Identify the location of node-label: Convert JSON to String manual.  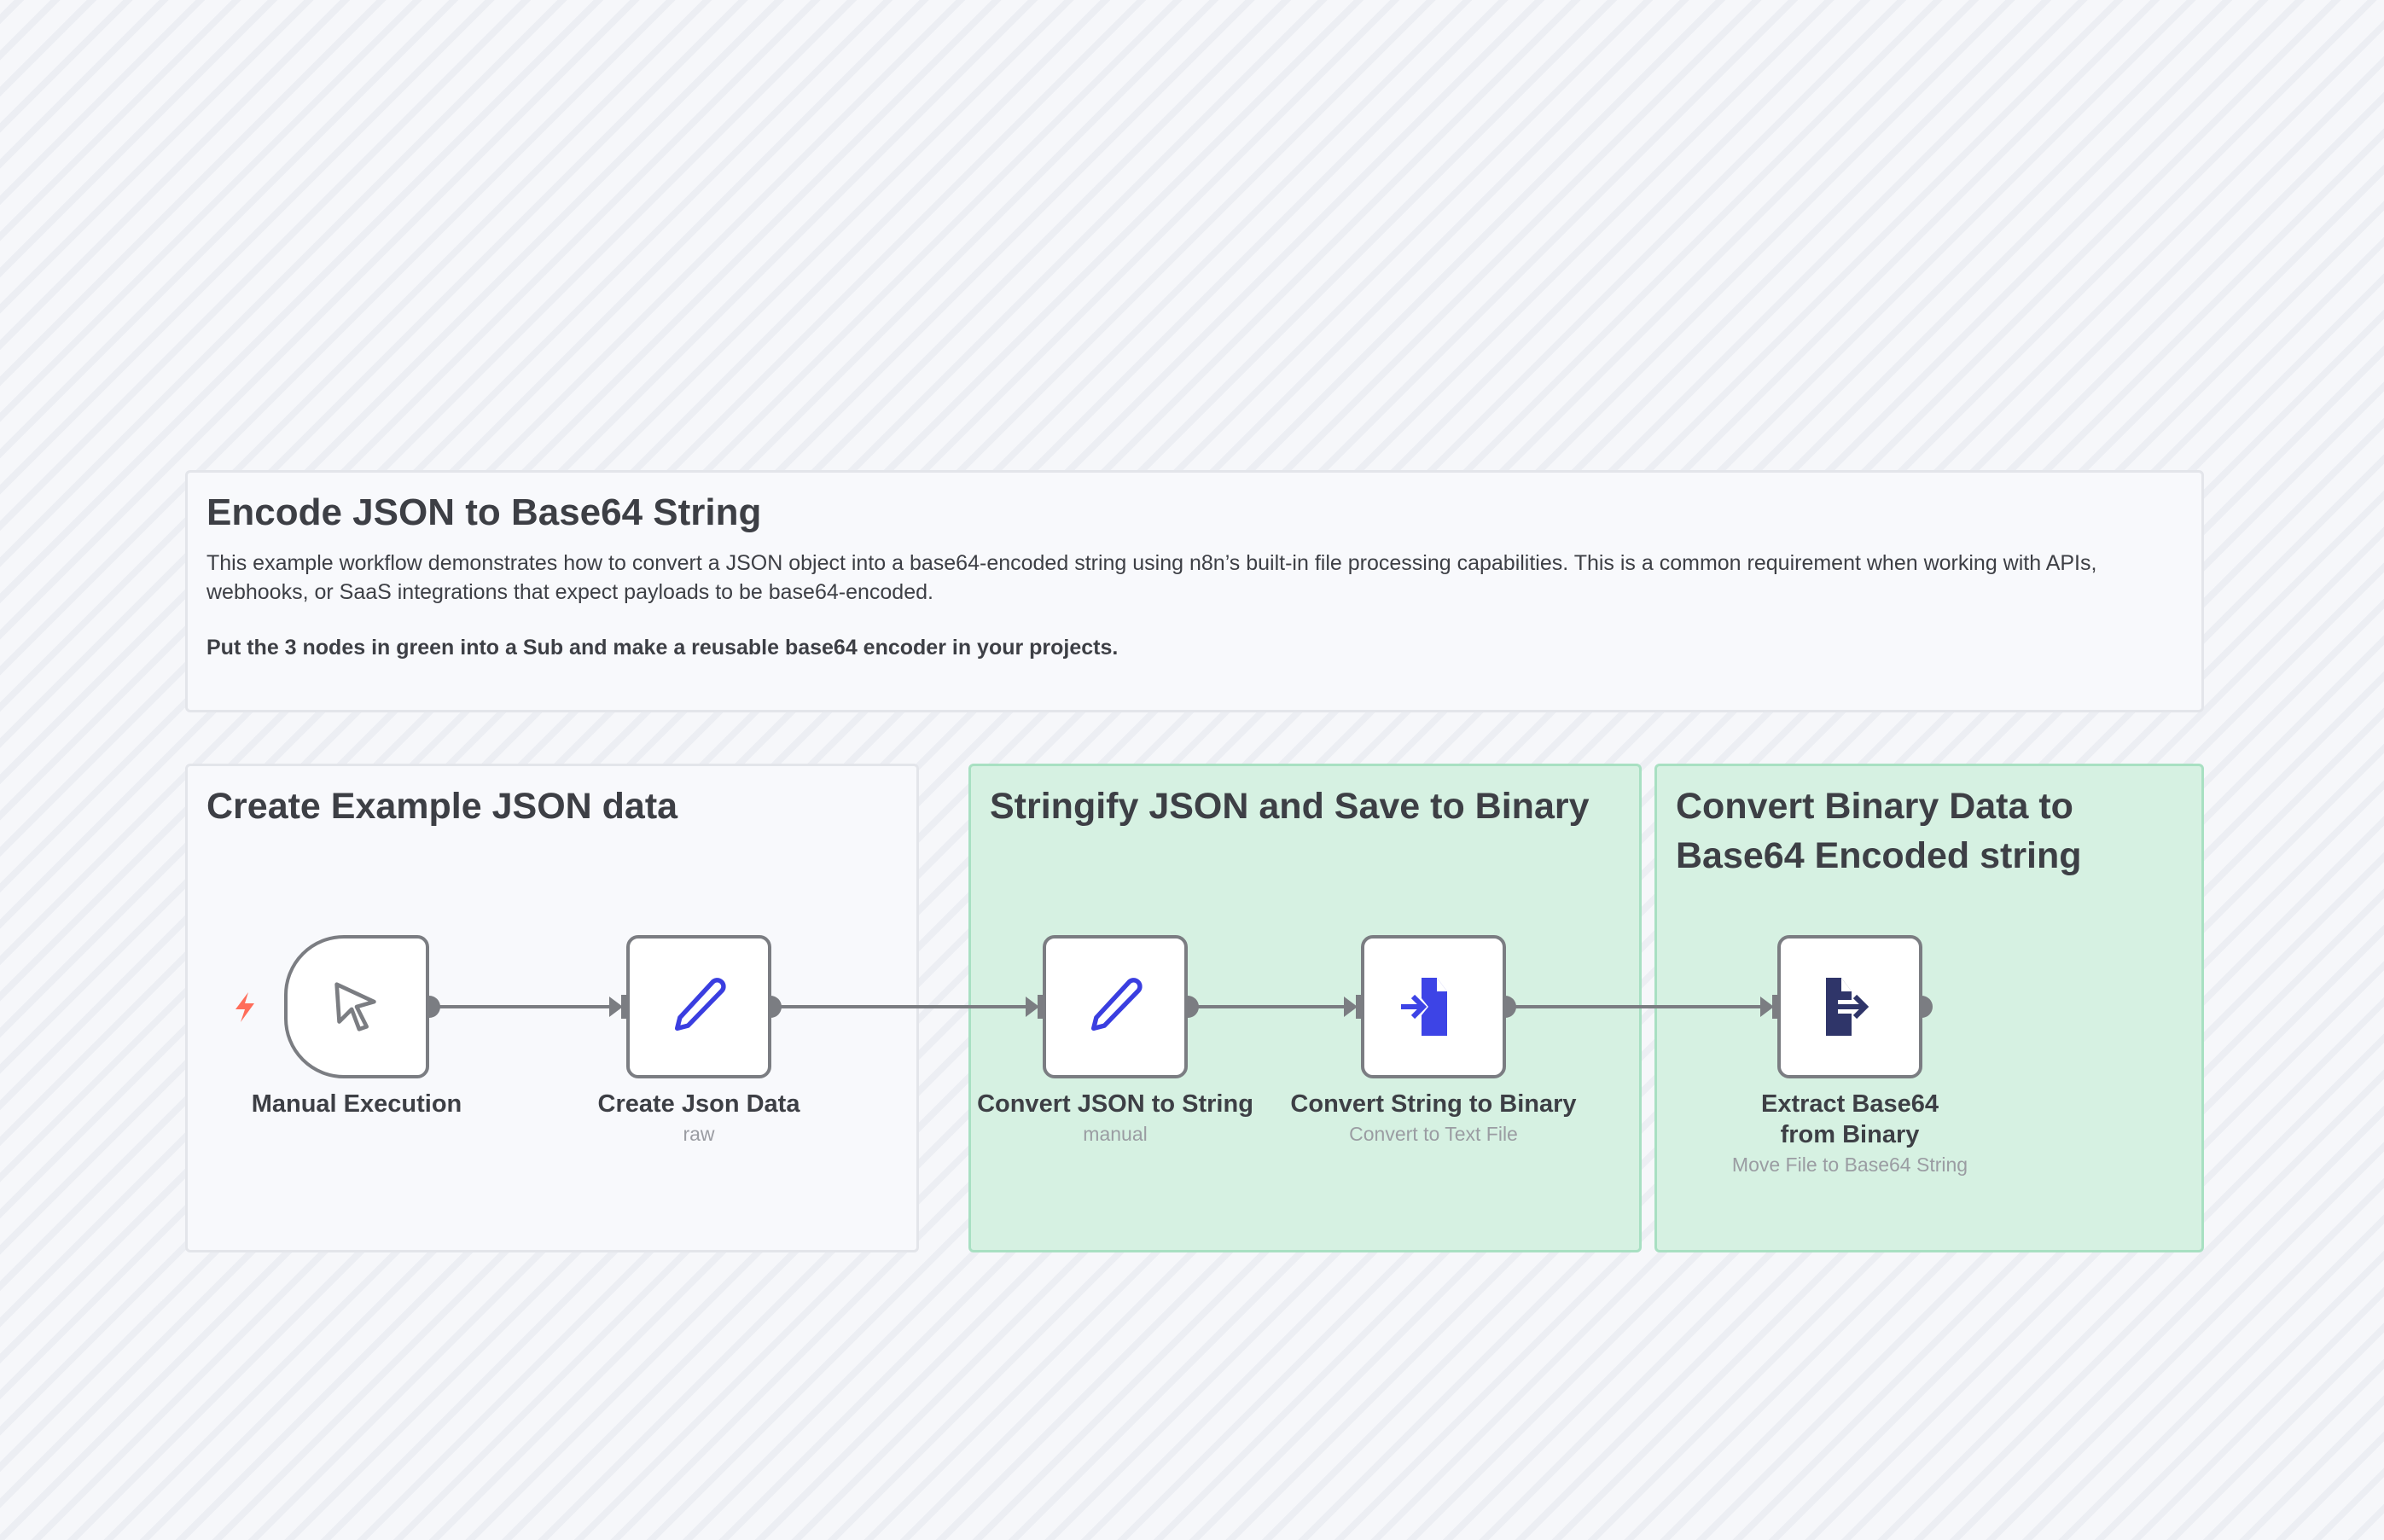
(1115, 1117).